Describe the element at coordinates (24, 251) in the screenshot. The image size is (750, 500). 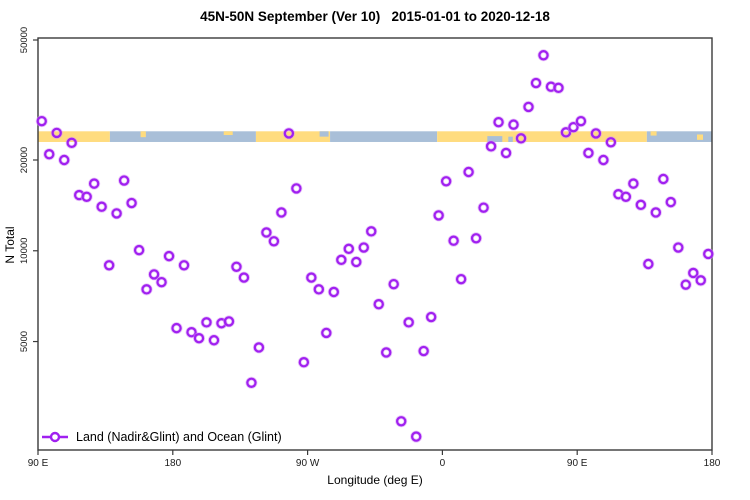
I see `y-axis-tick-label: 10000` at that location.